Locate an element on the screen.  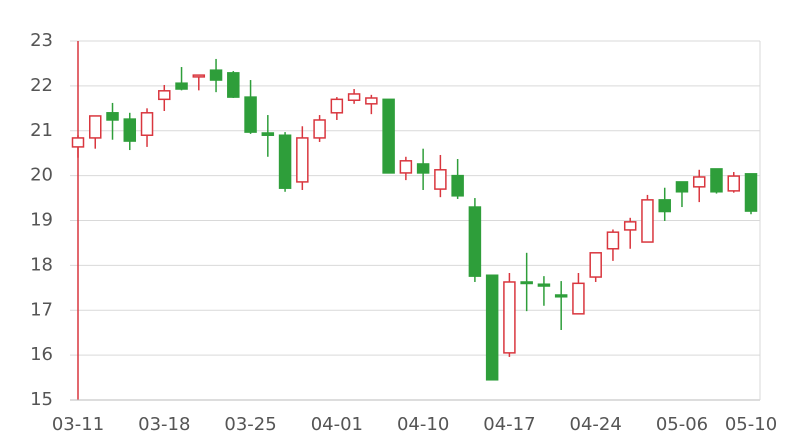
y-tick-label: 16 is located at coordinates (41, 354).